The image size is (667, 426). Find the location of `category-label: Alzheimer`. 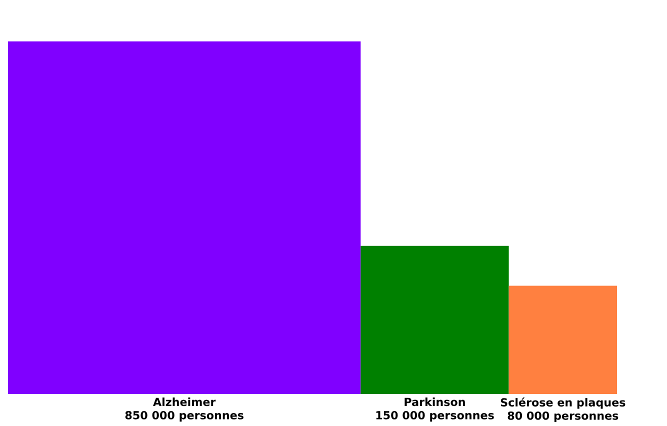

category-label: Alzheimer is located at coordinates (184, 402).